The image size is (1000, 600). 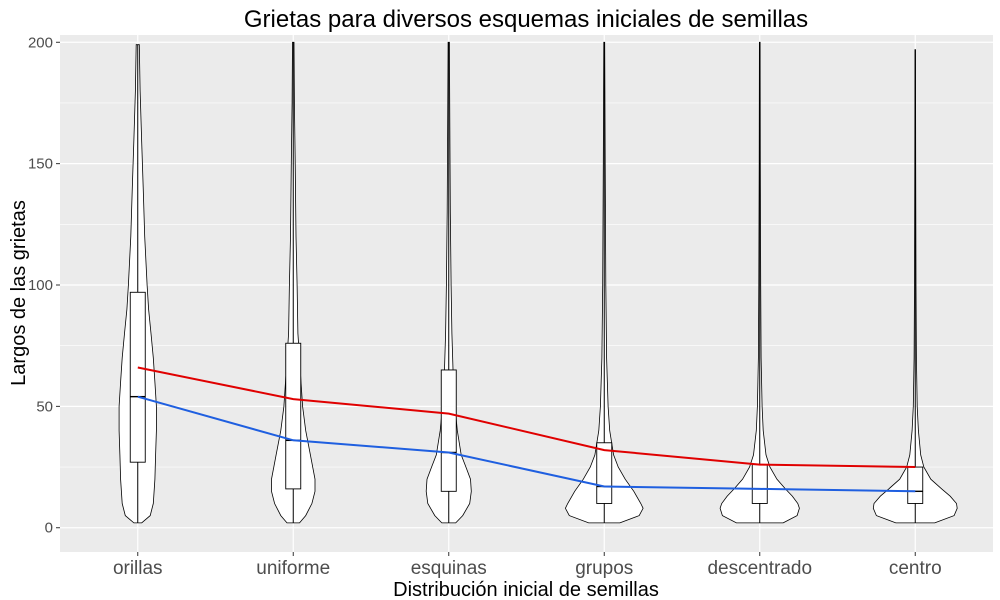 What do you see at coordinates (448, 430) in the screenshot?
I see `box-esquinas` at bounding box center [448, 430].